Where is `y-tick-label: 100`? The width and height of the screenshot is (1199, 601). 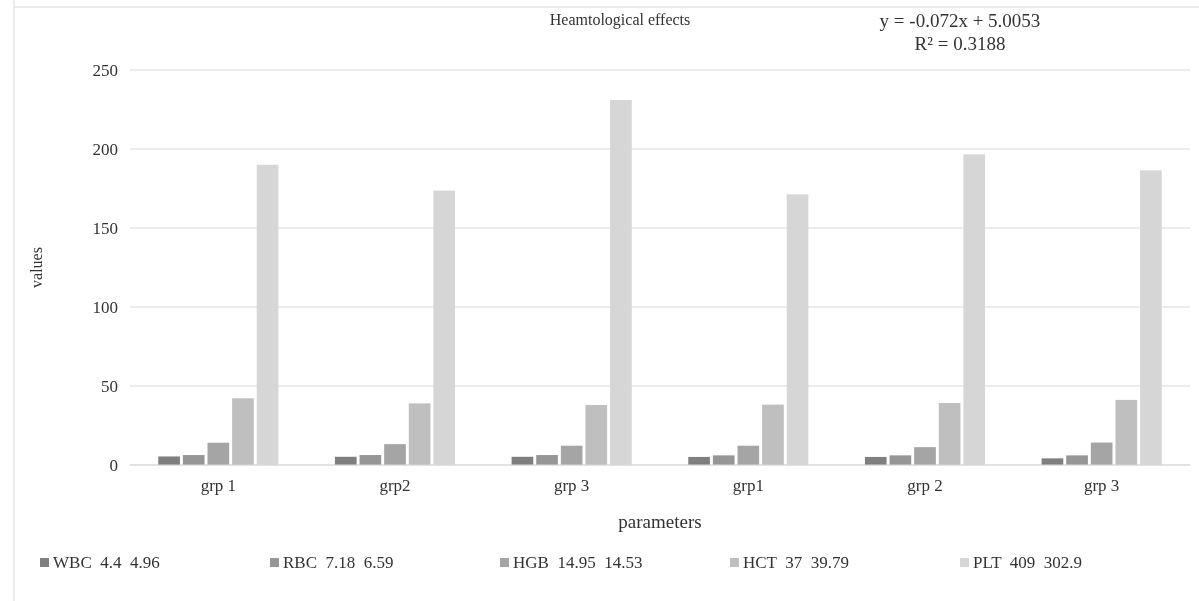
y-tick-label: 100 is located at coordinates (105, 307).